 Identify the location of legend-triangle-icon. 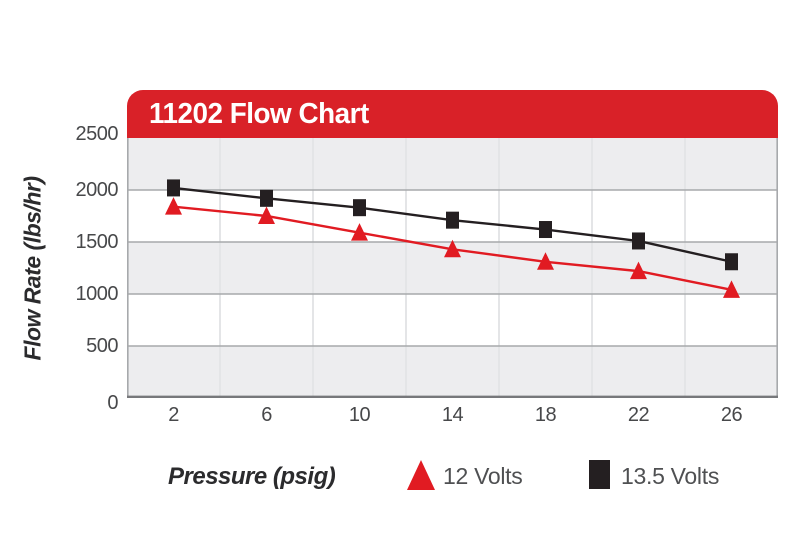
(421, 475).